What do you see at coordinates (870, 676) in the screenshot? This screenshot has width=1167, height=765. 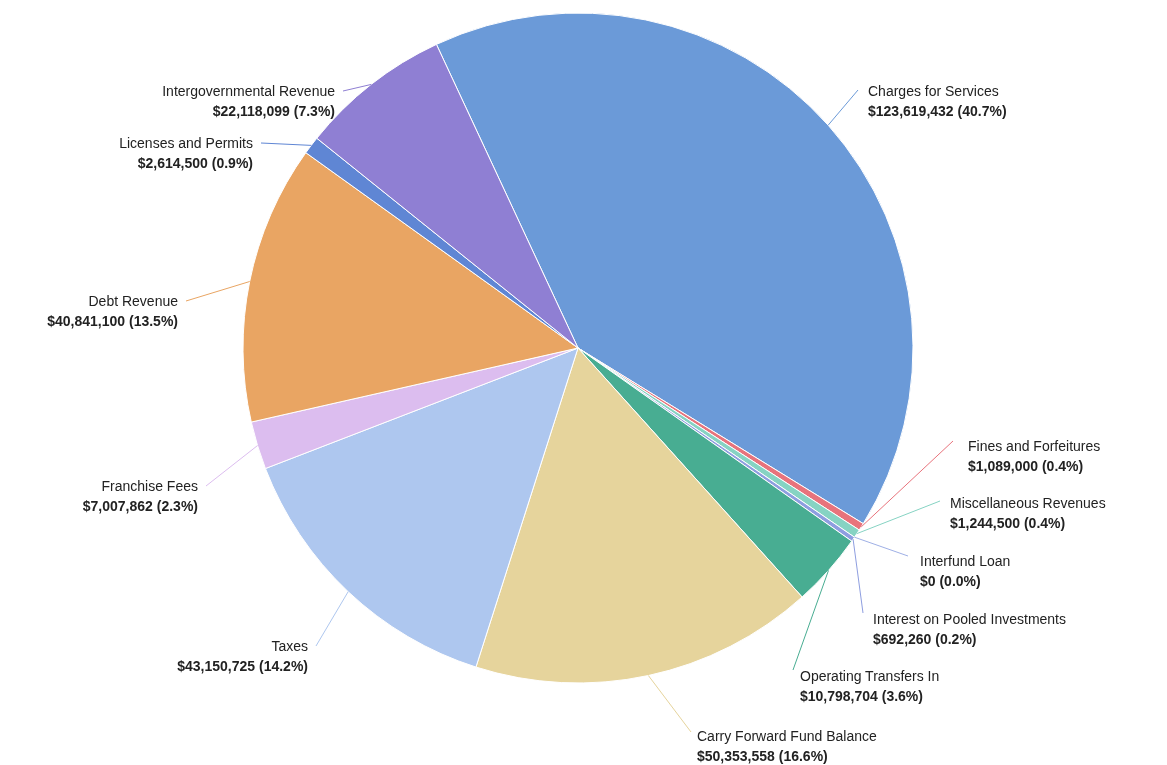 I see `slice-label: Operating Transfers In` at bounding box center [870, 676].